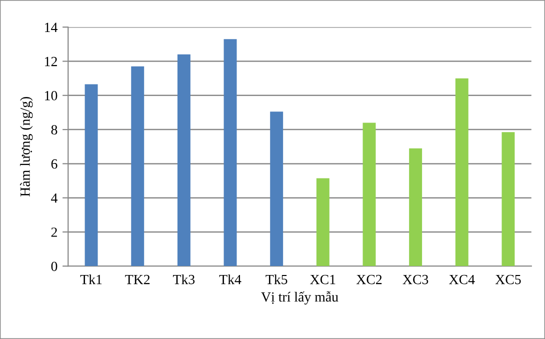 The height and width of the screenshot is (339, 545). What do you see at coordinates (137, 279) in the screenshot?
I see `x-tick-label: TK2` at bounding box center [137, 279].